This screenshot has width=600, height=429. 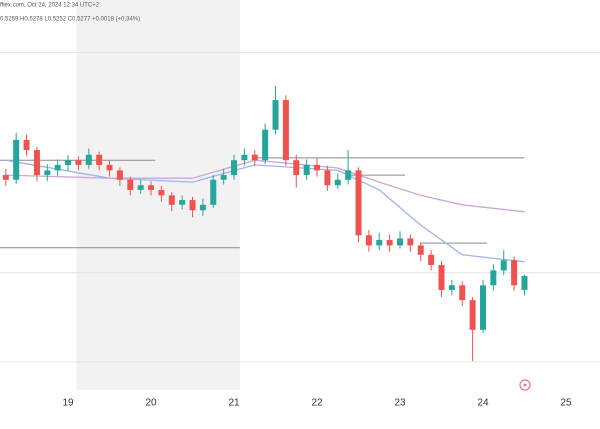 What do you see at coordinates (566, 403) in the screenshot?
I see `x-tick-label: 25` at bounding box center [566, 403].